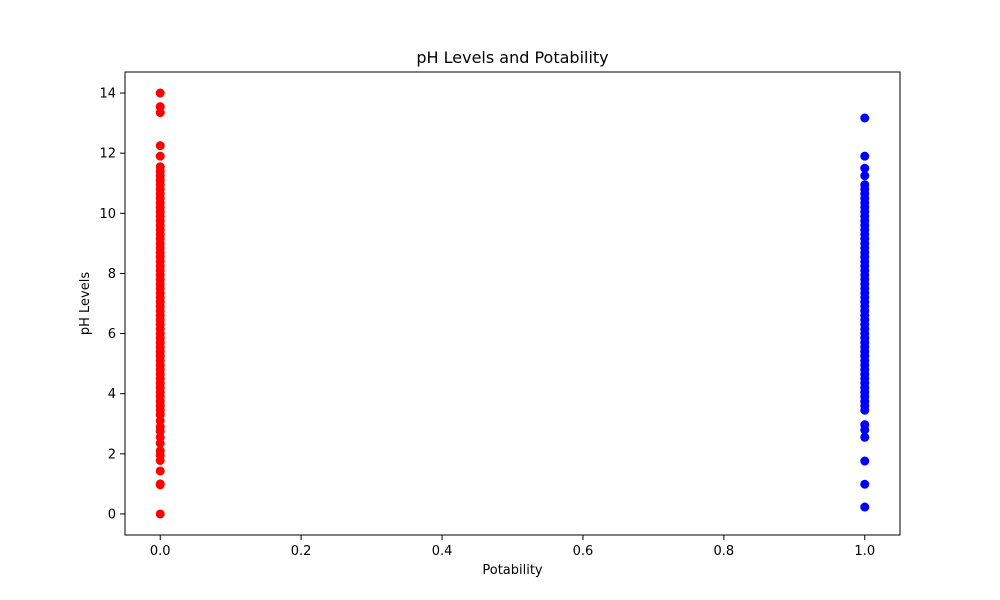  What do you see at coordinates (512, 570) in the screenshot?
I see `x-axis-label: Potability` at bounding box center [512, 570].